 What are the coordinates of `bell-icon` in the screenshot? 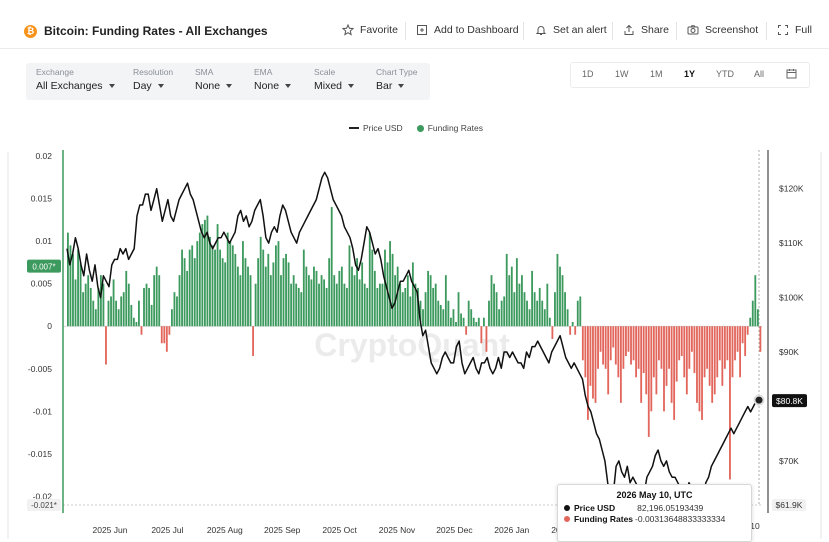 It's located at (541, 30).